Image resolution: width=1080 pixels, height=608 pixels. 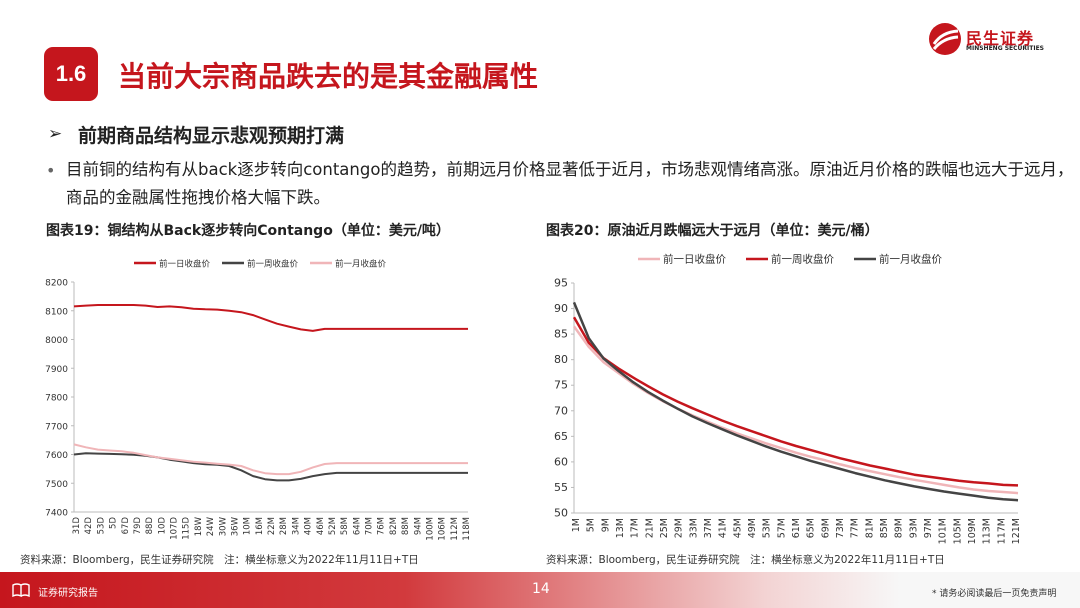 I want to click on y-tick-label: 7400, so click(x=56, y=514).